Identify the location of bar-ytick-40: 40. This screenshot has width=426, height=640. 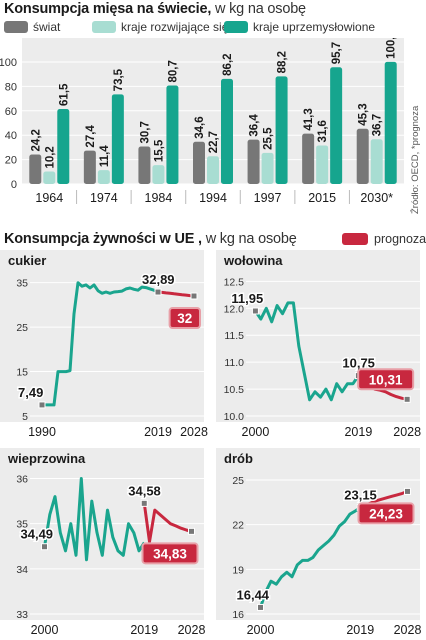
(11, 136).